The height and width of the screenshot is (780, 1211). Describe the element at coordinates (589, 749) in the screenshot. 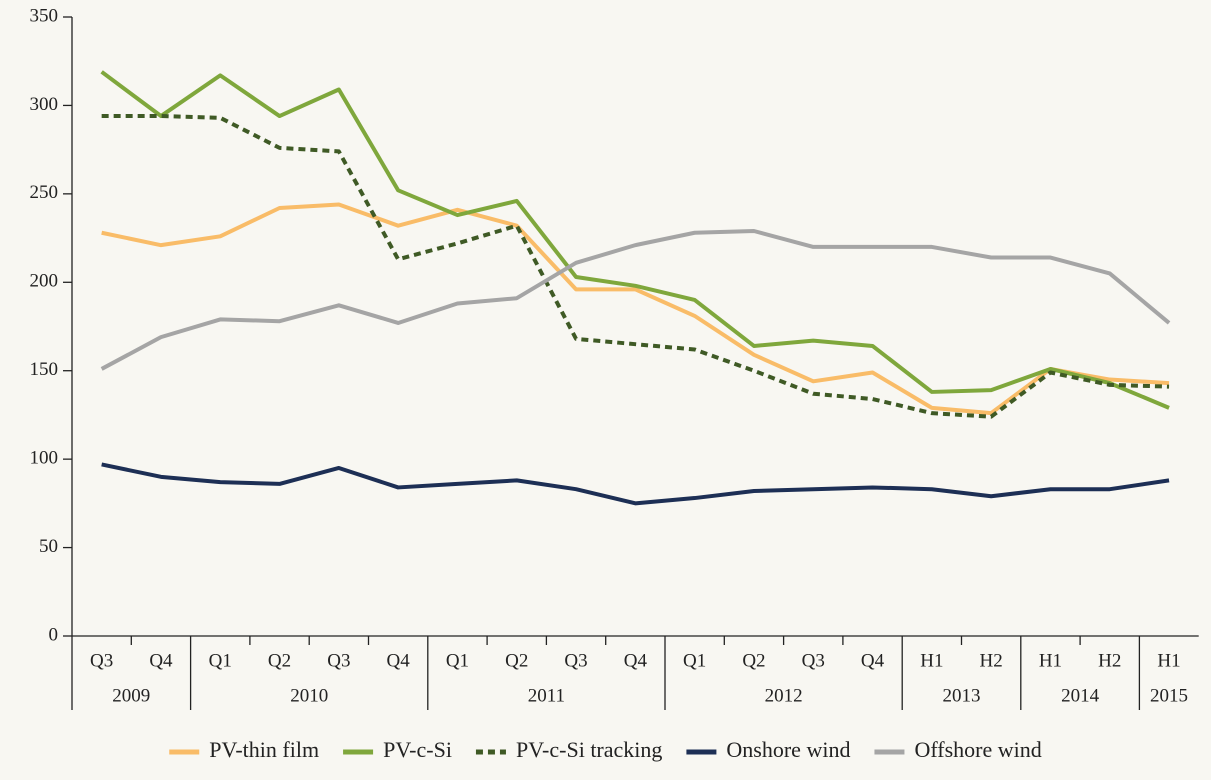

I see `legend-label: PV-c-Si tracking` at that location.